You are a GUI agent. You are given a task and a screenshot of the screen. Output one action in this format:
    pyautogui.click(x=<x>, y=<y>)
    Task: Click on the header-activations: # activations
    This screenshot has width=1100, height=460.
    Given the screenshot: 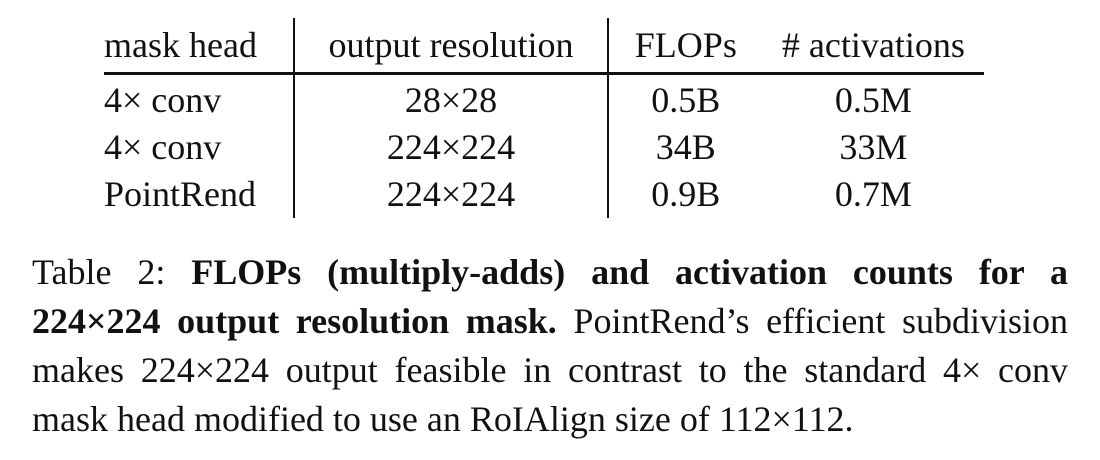 What is the action you would take?
    pyautogui.click(x=873, y=44)
    